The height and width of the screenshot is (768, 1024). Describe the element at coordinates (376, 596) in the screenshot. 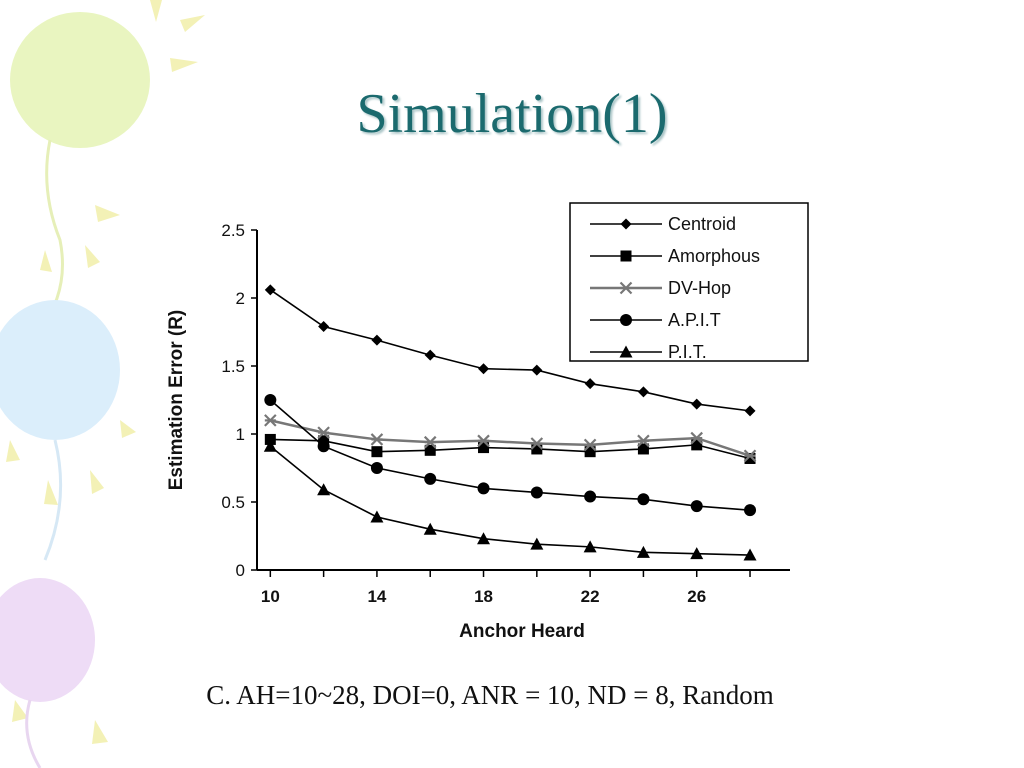

I see `x-tick-label: 14` at that location.